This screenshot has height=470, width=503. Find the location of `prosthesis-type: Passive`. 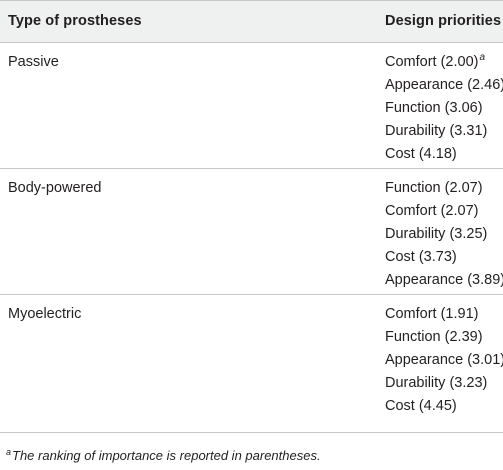

prosthesis-type: Passive is located at coordinates (33, 62).